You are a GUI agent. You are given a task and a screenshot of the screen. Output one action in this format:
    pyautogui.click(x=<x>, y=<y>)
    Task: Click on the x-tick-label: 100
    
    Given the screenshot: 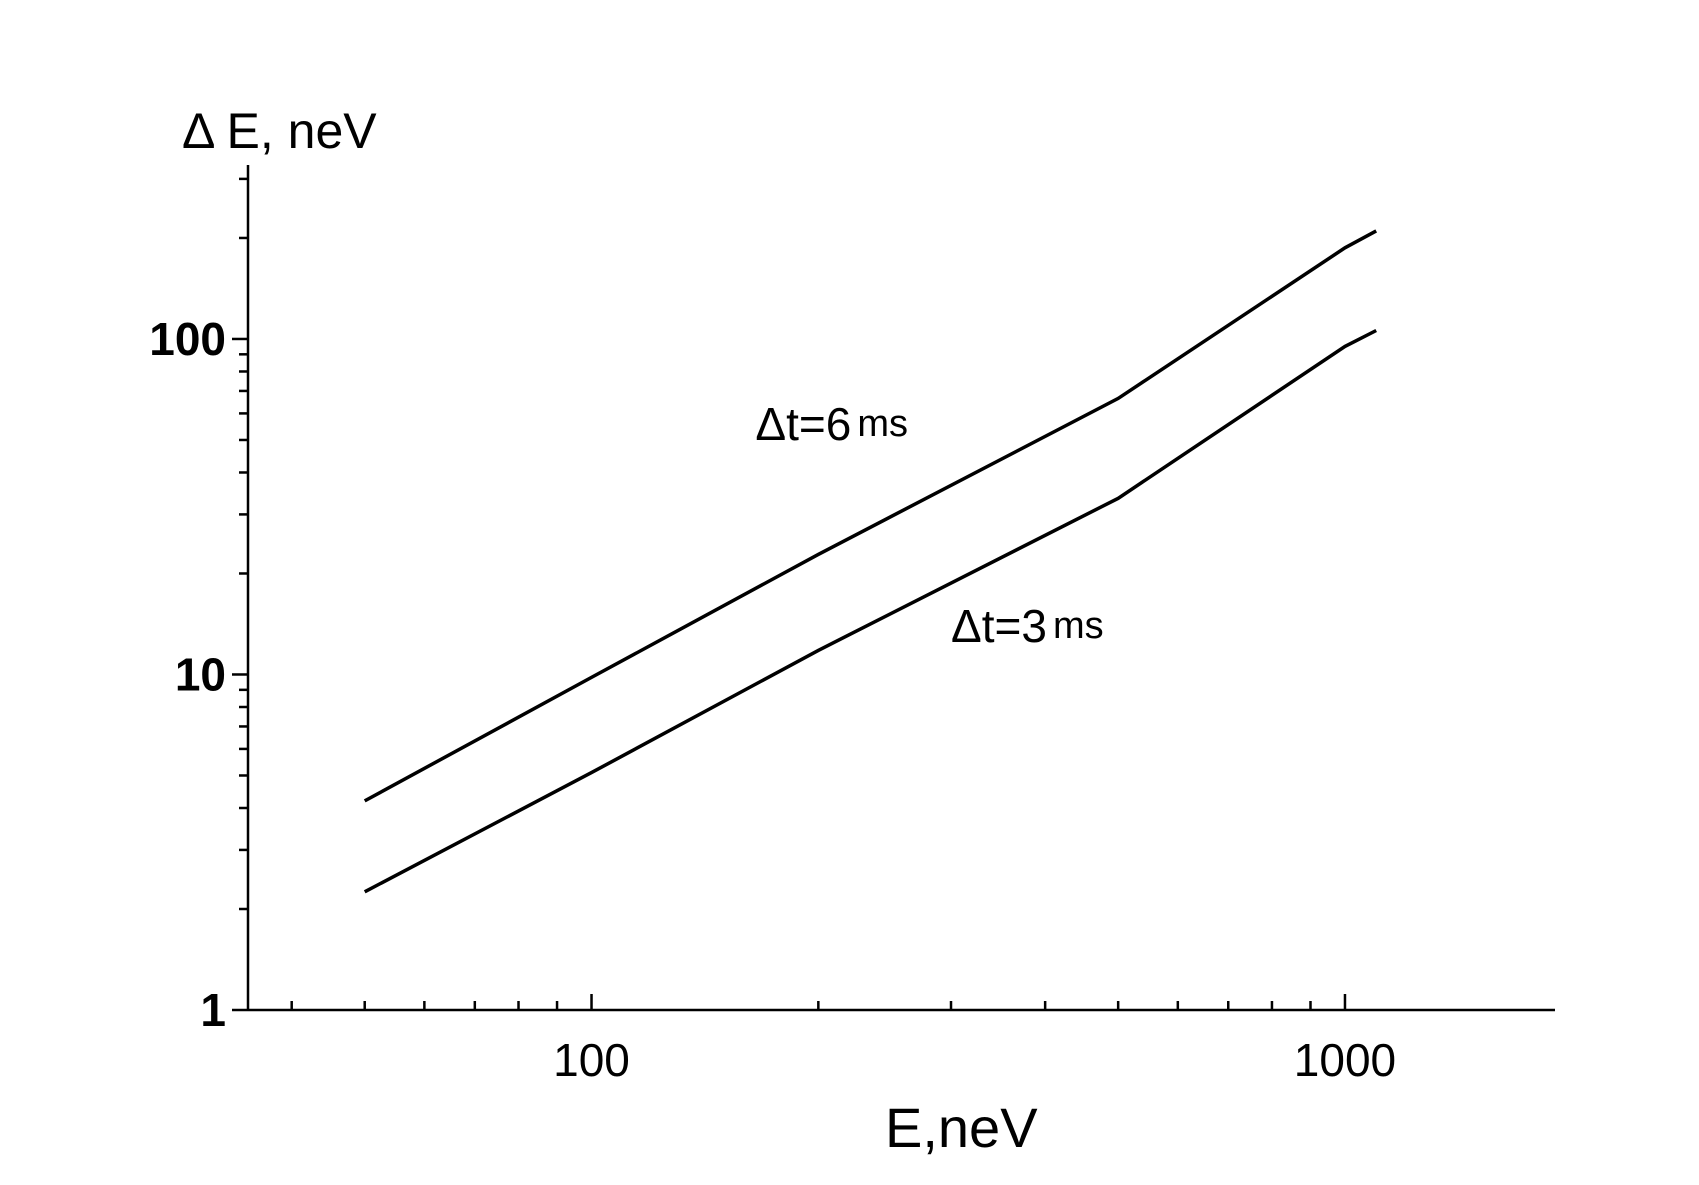 What is the action you would take?
    pyautogui.click(x=591, y=1060)
    